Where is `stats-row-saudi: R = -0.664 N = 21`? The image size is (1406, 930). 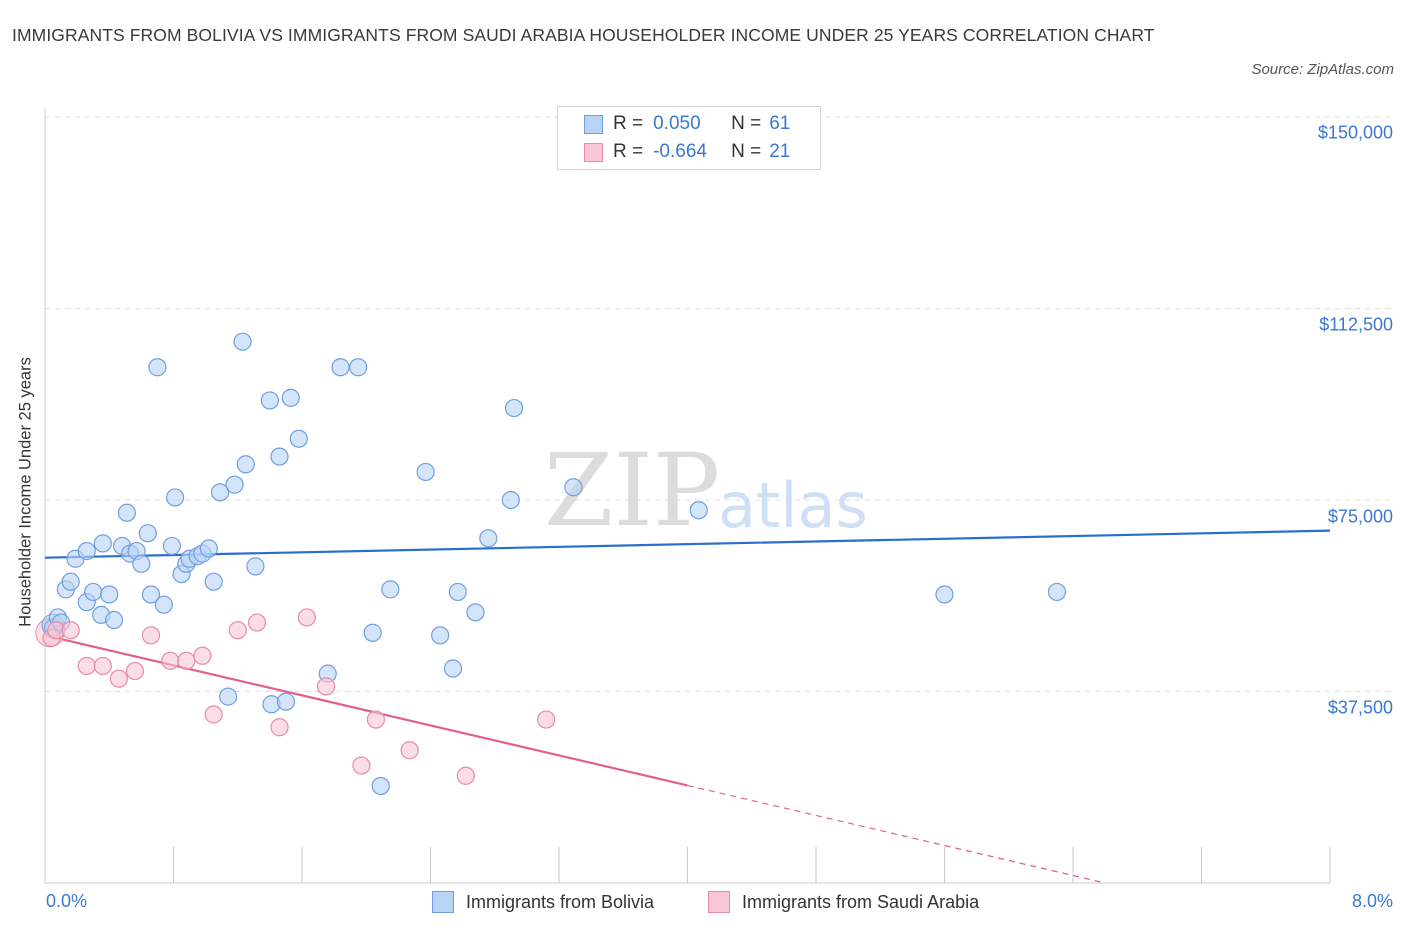 stats-row-saudi: R = -0.664 N = 21 is located at coordinates (687, 152).